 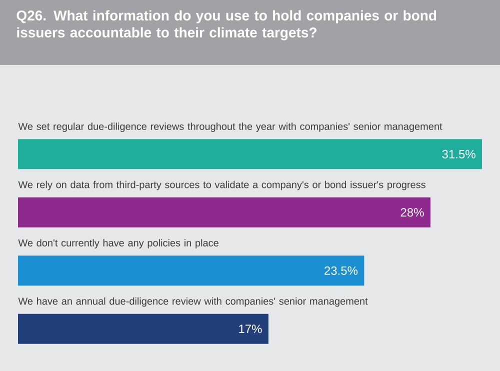 What do you see at coordinates (222, 185) in the screenshot?
I see `y-tick-label: We rely on data from third-party sources to validate a company's or bond issuer's progress` at bounding box center [222, 185].